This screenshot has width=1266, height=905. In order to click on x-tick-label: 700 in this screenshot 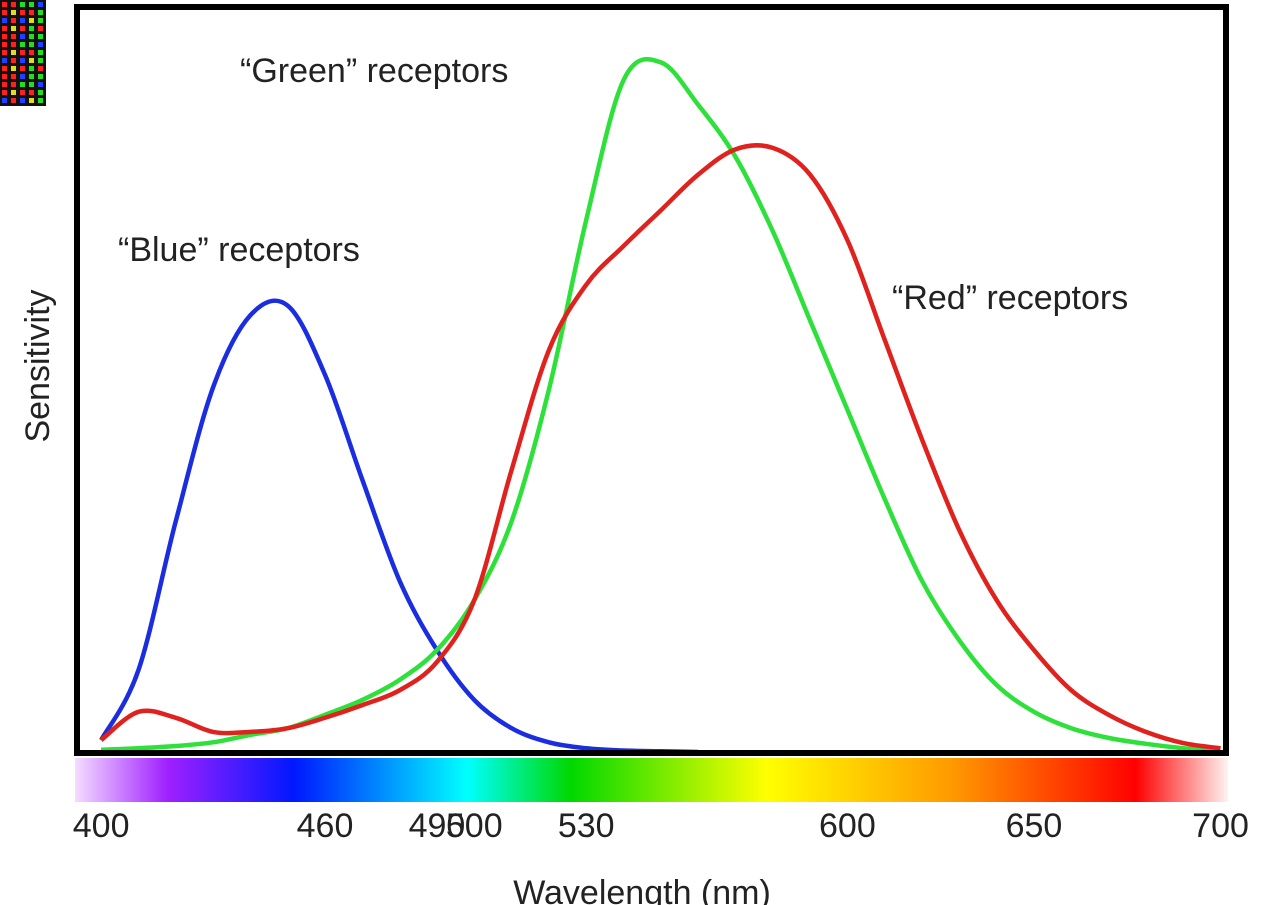, I will do `click(1220, 826)`.